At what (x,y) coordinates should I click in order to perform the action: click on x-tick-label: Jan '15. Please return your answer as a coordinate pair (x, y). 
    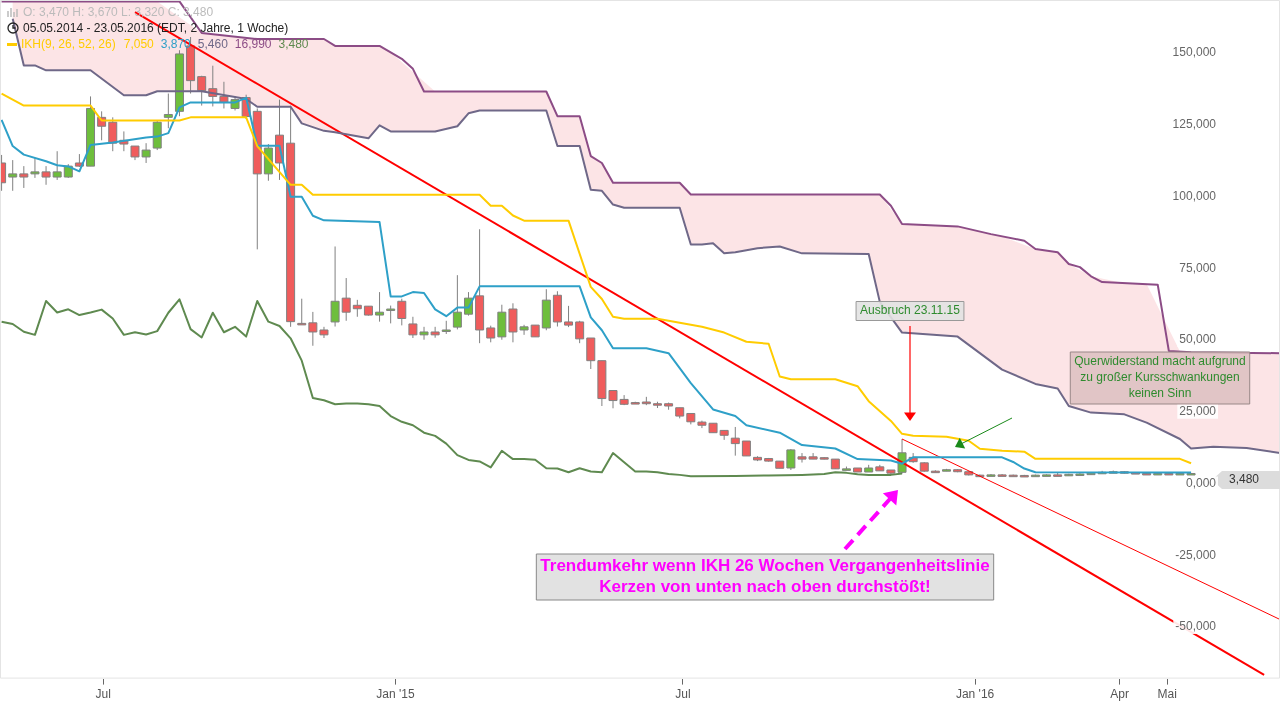
    Looking at the image, I should click on (395, 694).